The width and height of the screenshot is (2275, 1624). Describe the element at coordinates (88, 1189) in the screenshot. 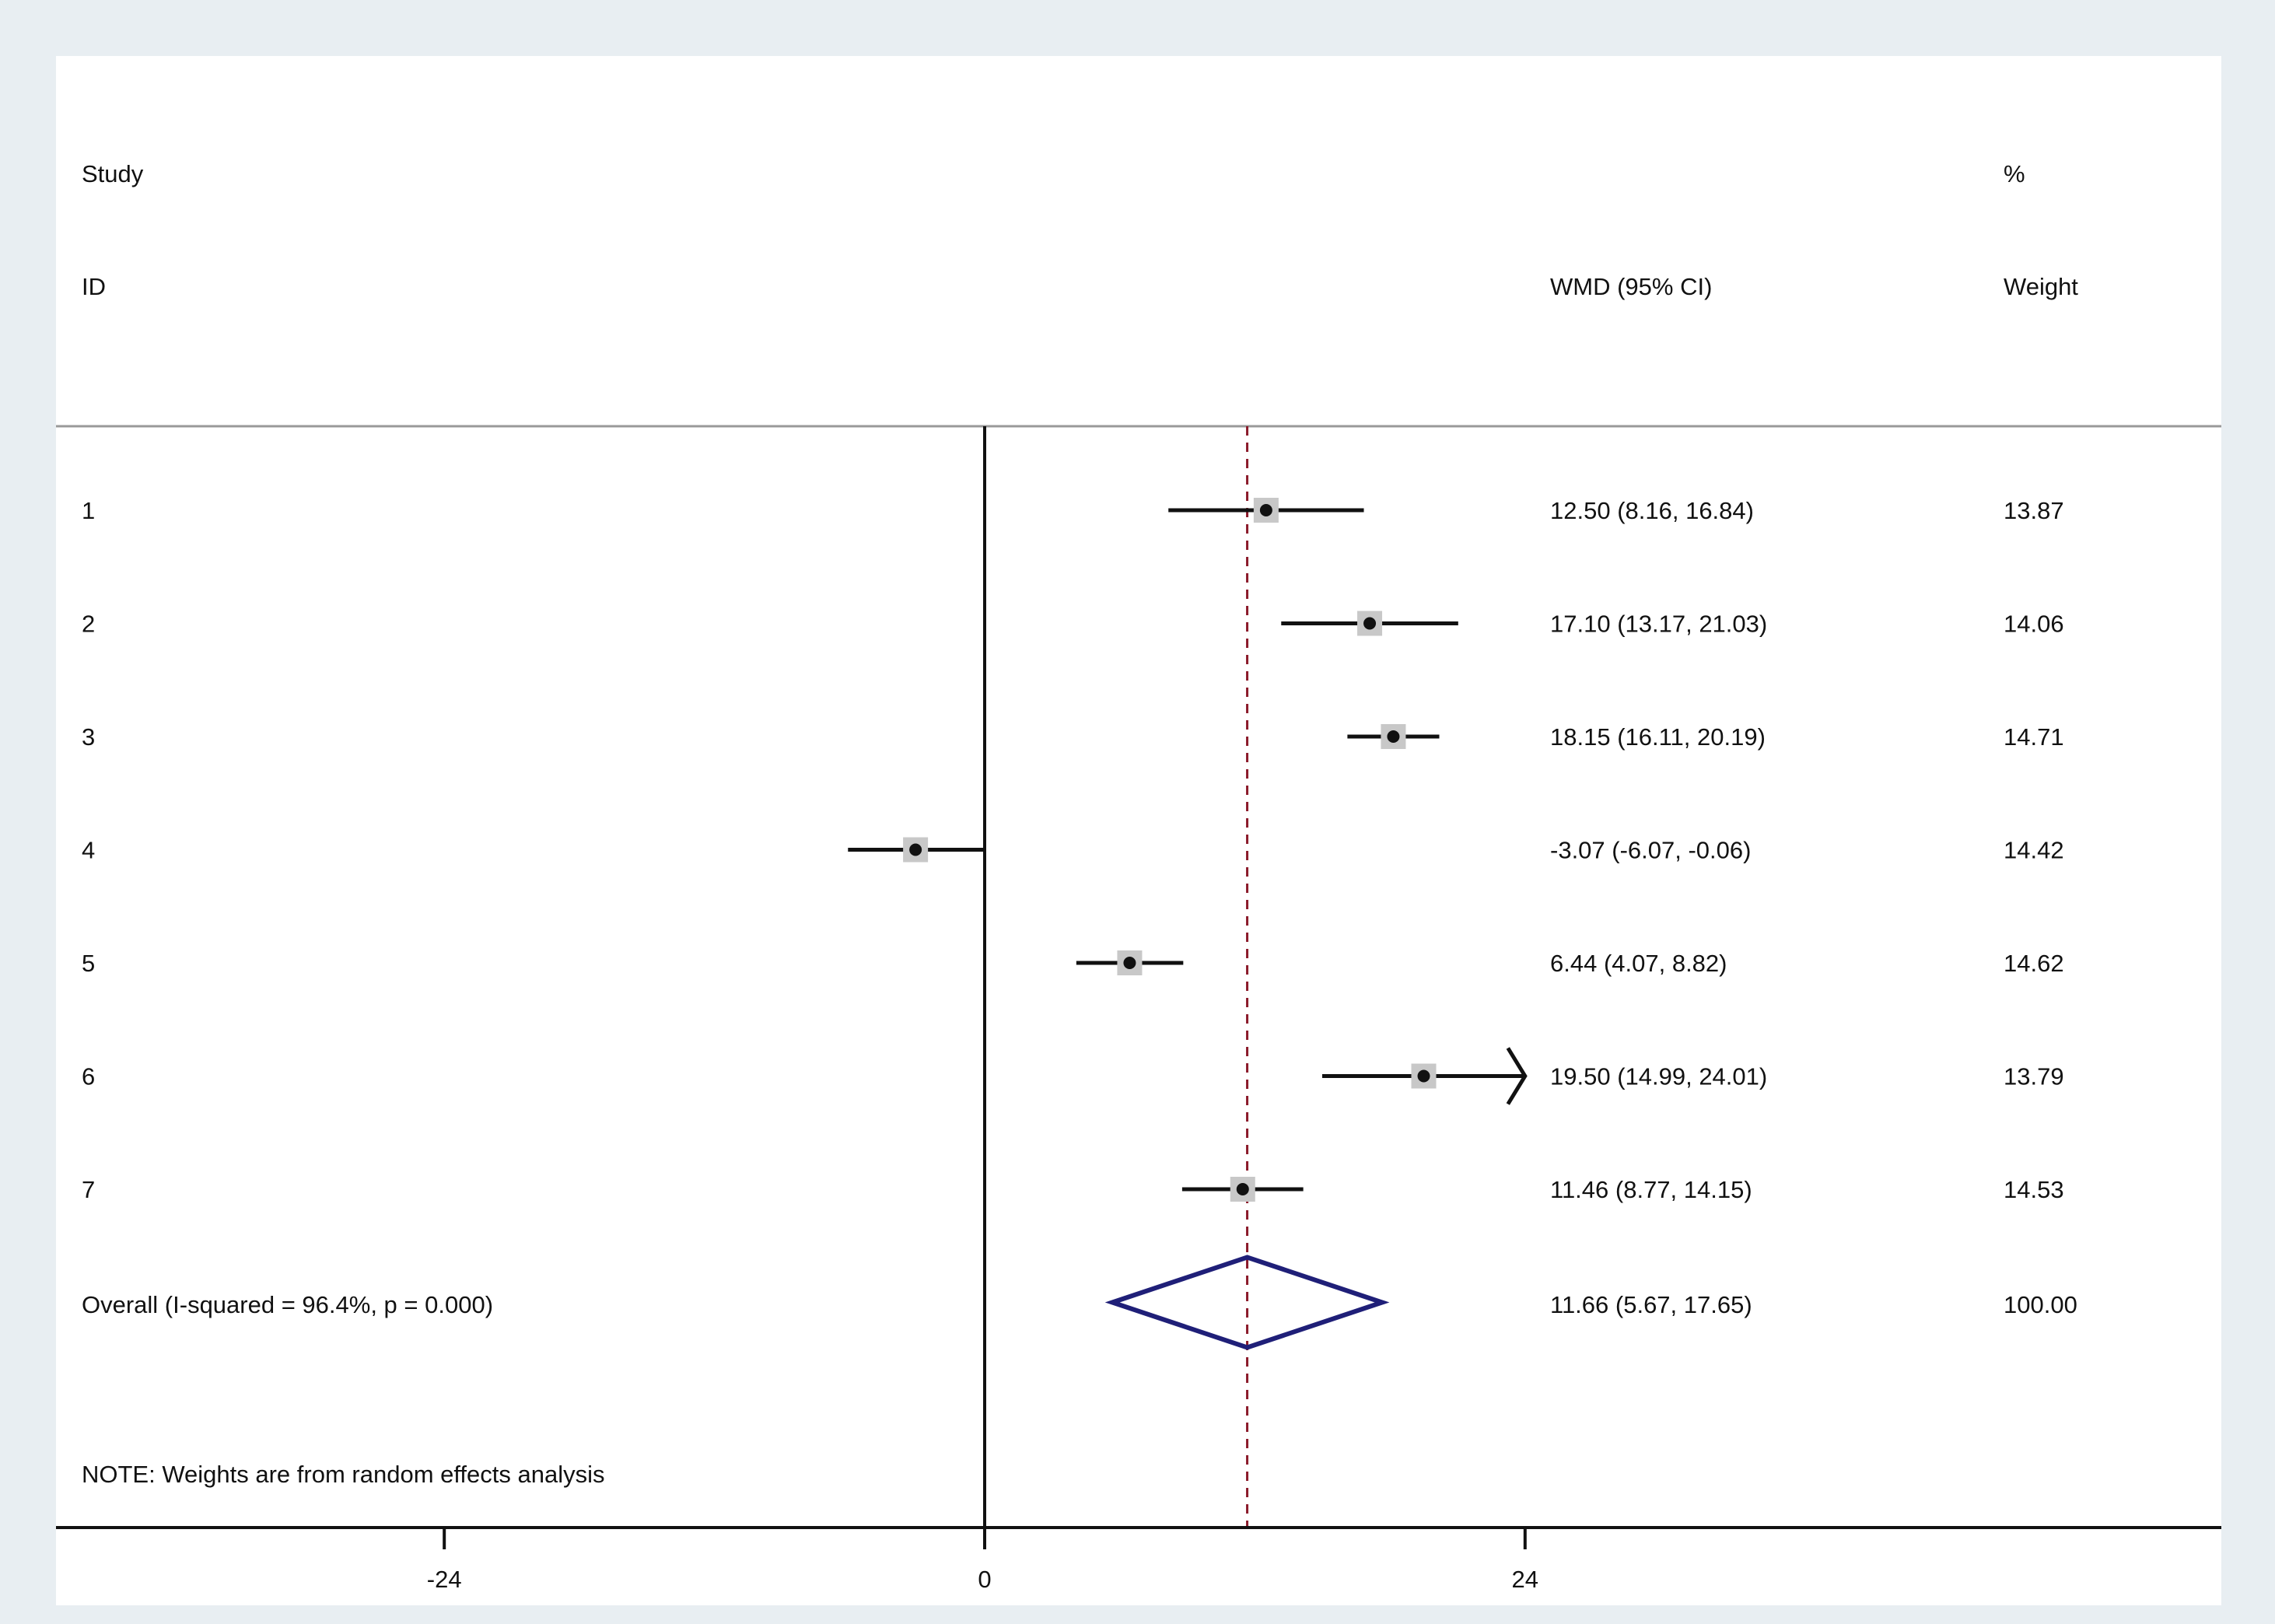

I see `study-id: 7` at that location.